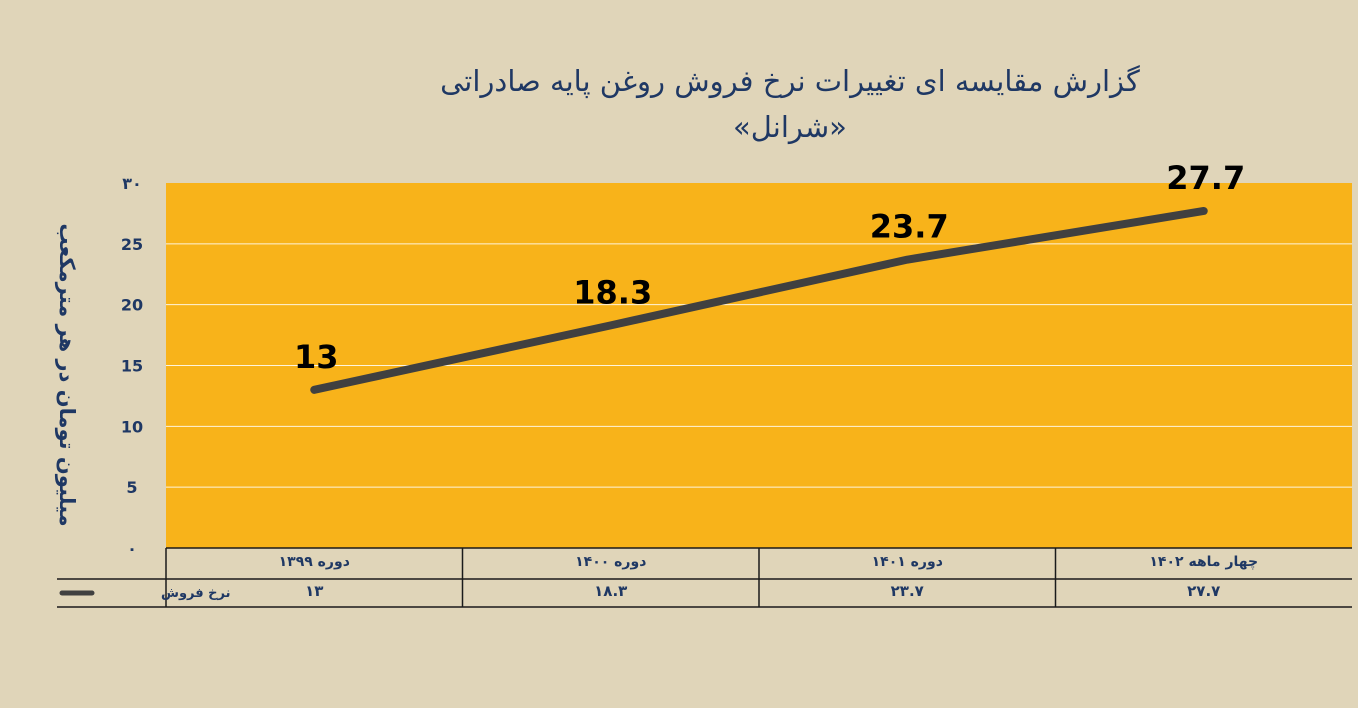 This screenshot has height=708, width=1358. I want to click on y-tick-label: 15, so click(132, 366).